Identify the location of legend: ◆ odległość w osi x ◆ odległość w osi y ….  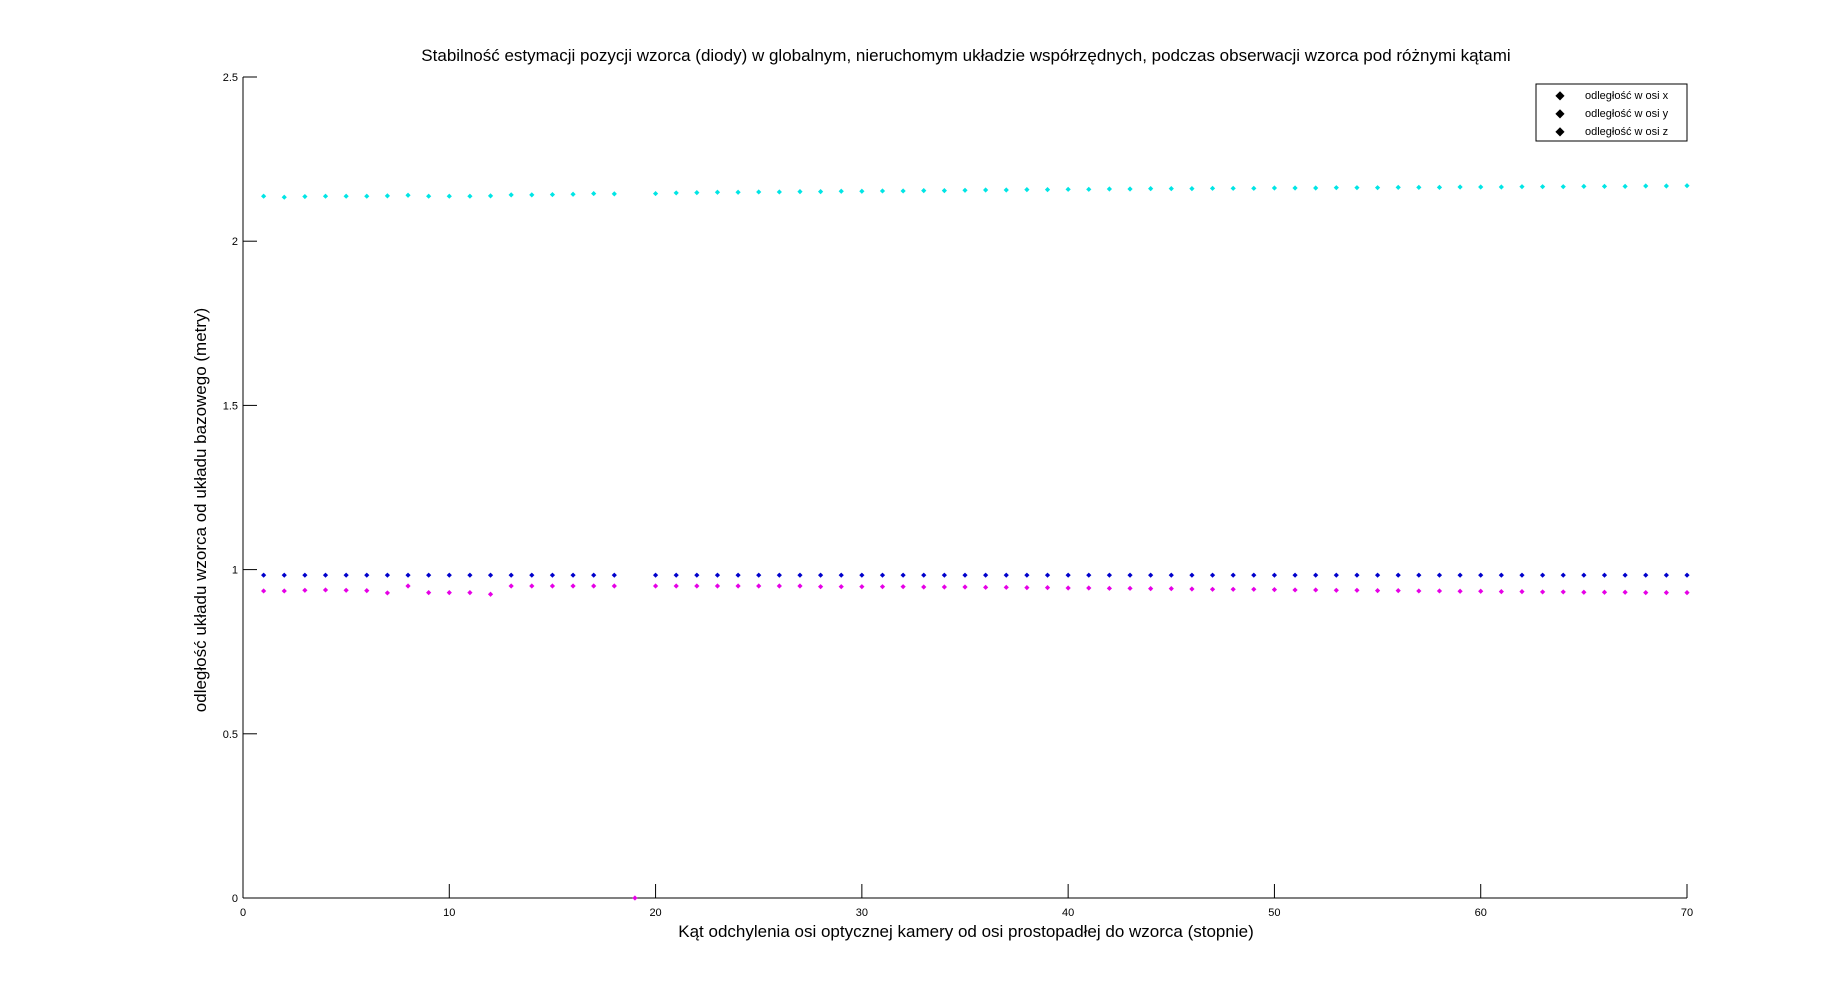
(1611, 112).